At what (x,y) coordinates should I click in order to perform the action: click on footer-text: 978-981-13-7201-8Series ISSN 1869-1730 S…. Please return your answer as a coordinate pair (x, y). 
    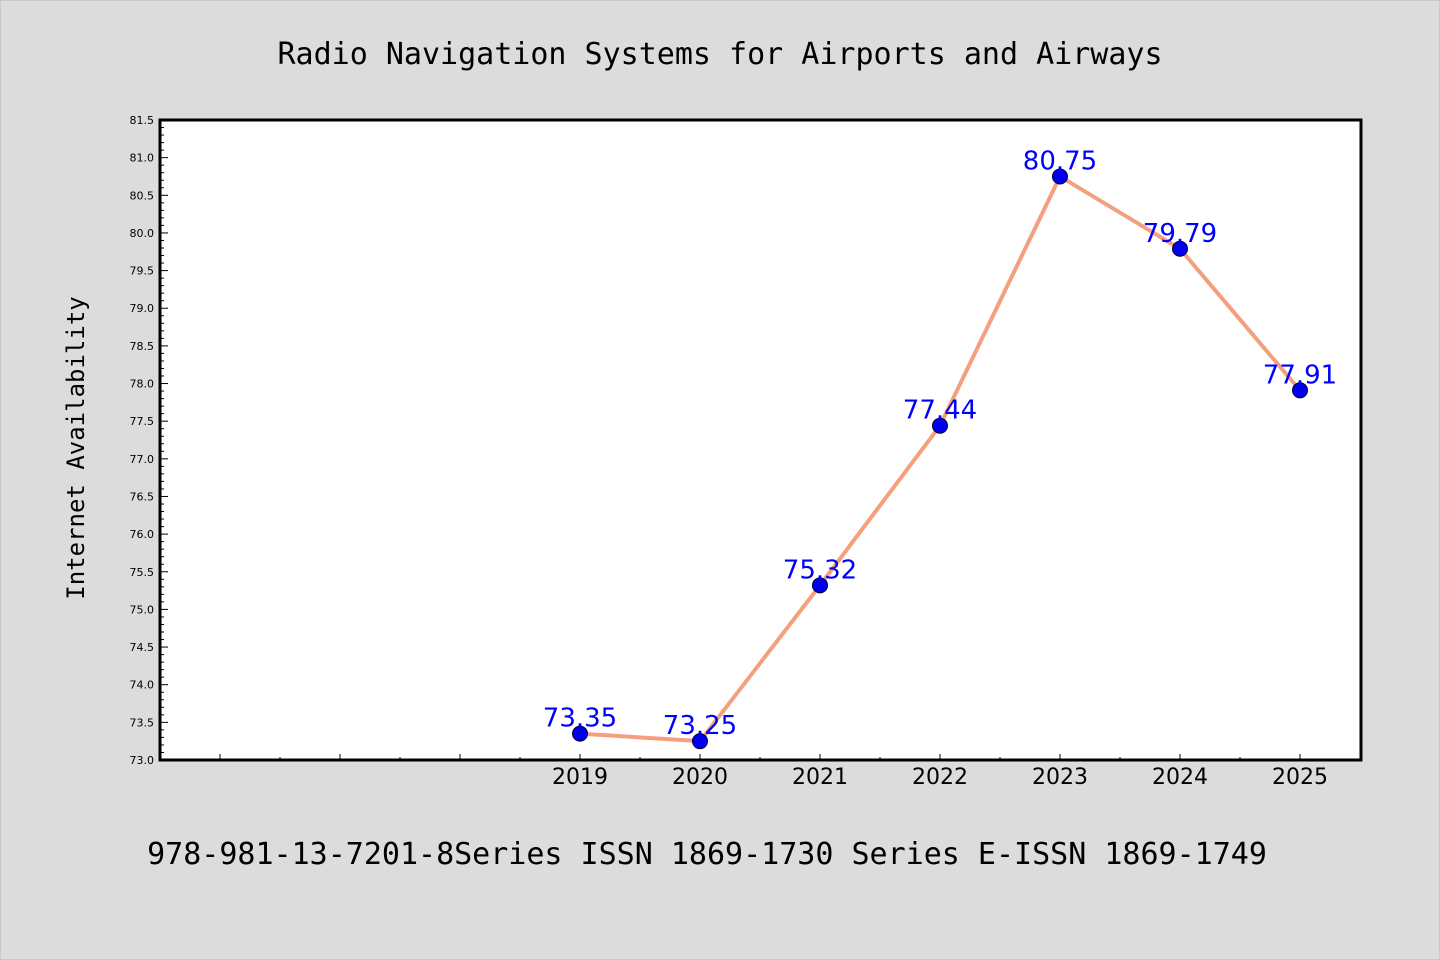
    Looking at the image, I should click on (707, 854).